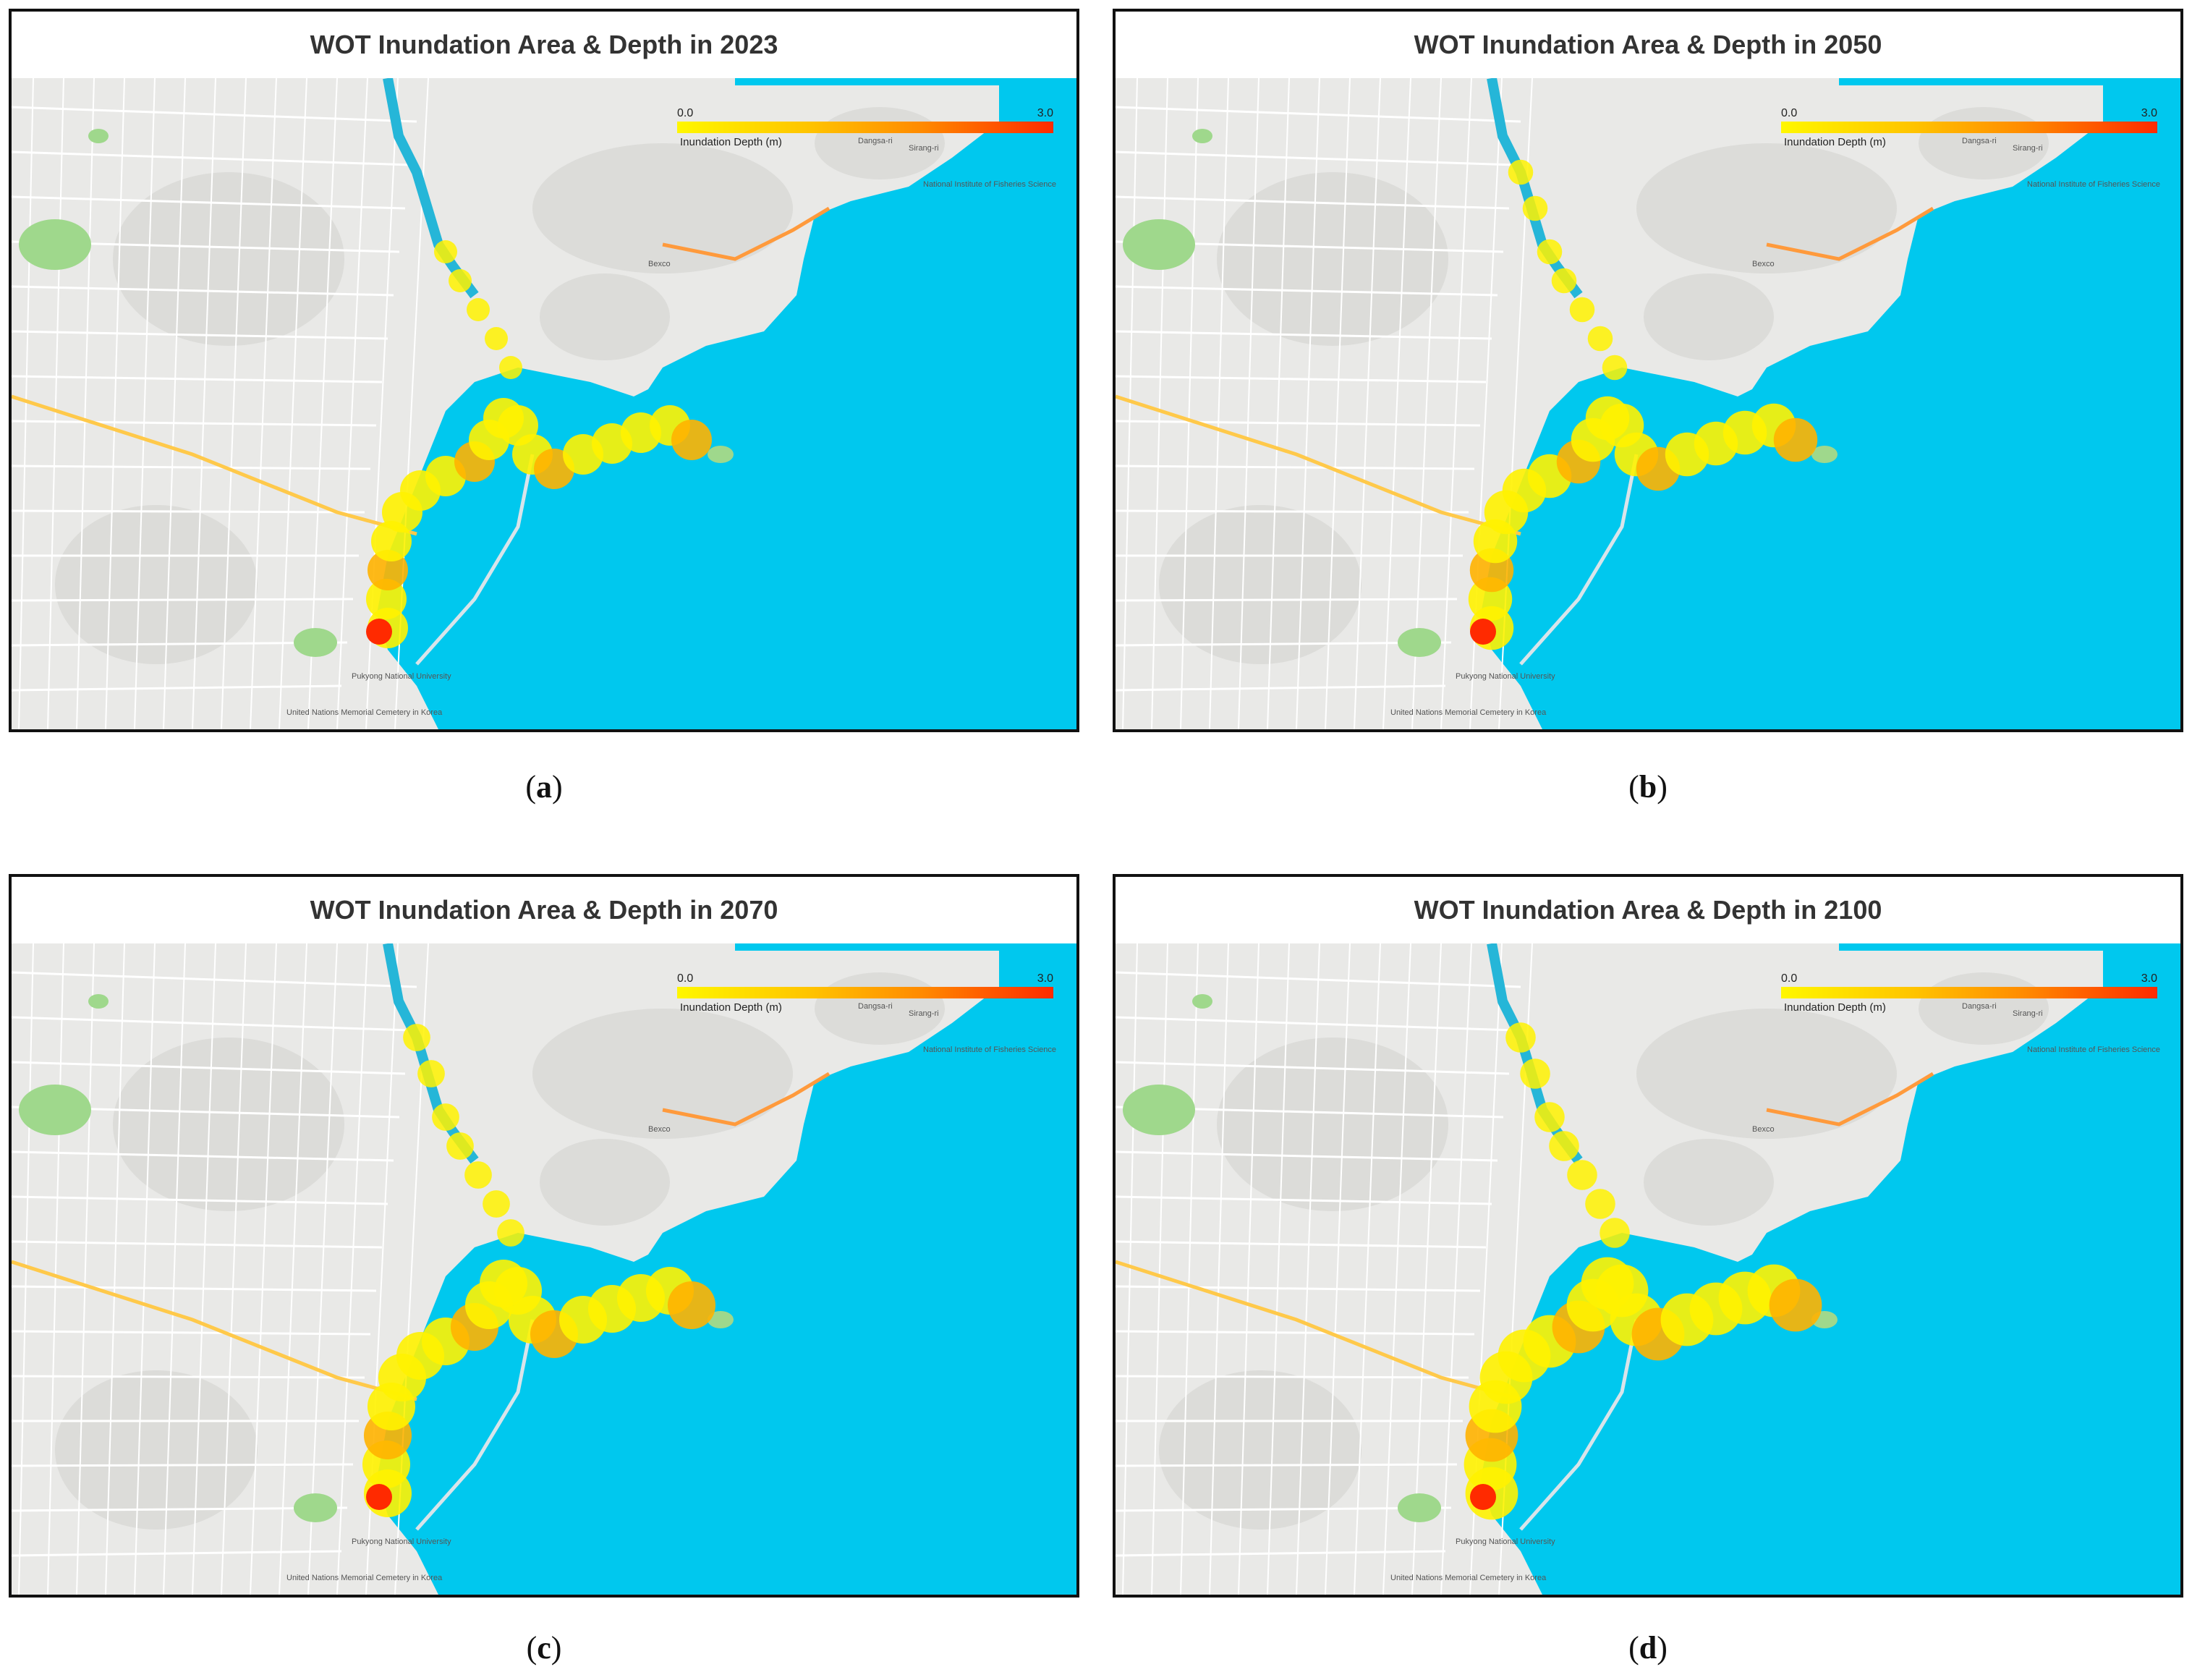 The image size is (2192, 1680). I want to click on panel-title: WOT Inundation Area & Depth in 2100, so click(1648, 910).